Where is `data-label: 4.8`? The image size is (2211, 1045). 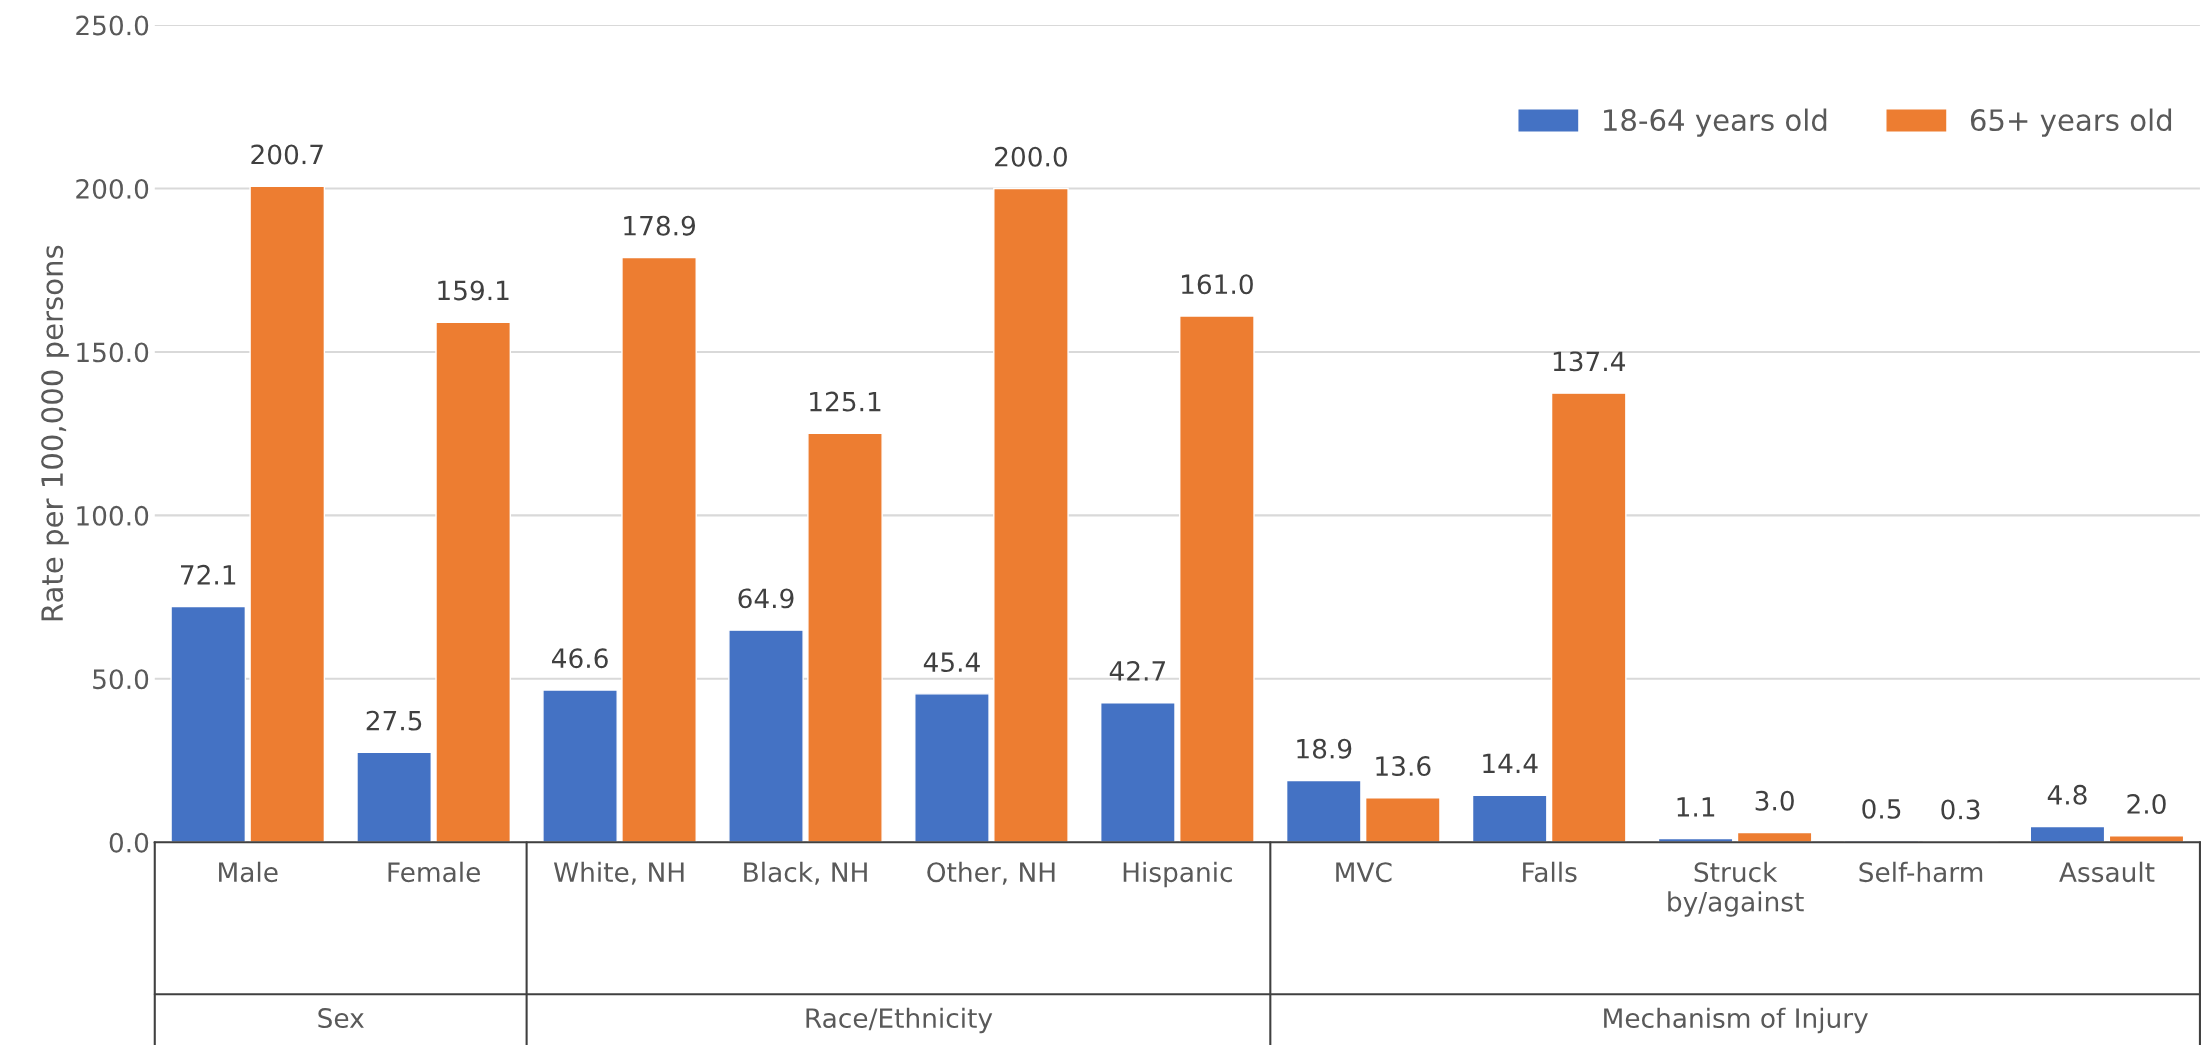
data-label: 4.8 is located at coordinates (2067, 794).